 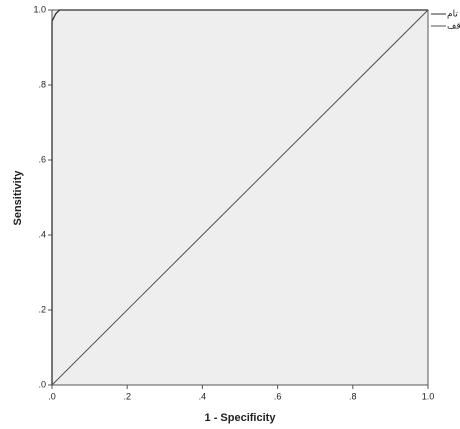 I want to click on x-tick-label: 1.0, so click(x=428, y=396).